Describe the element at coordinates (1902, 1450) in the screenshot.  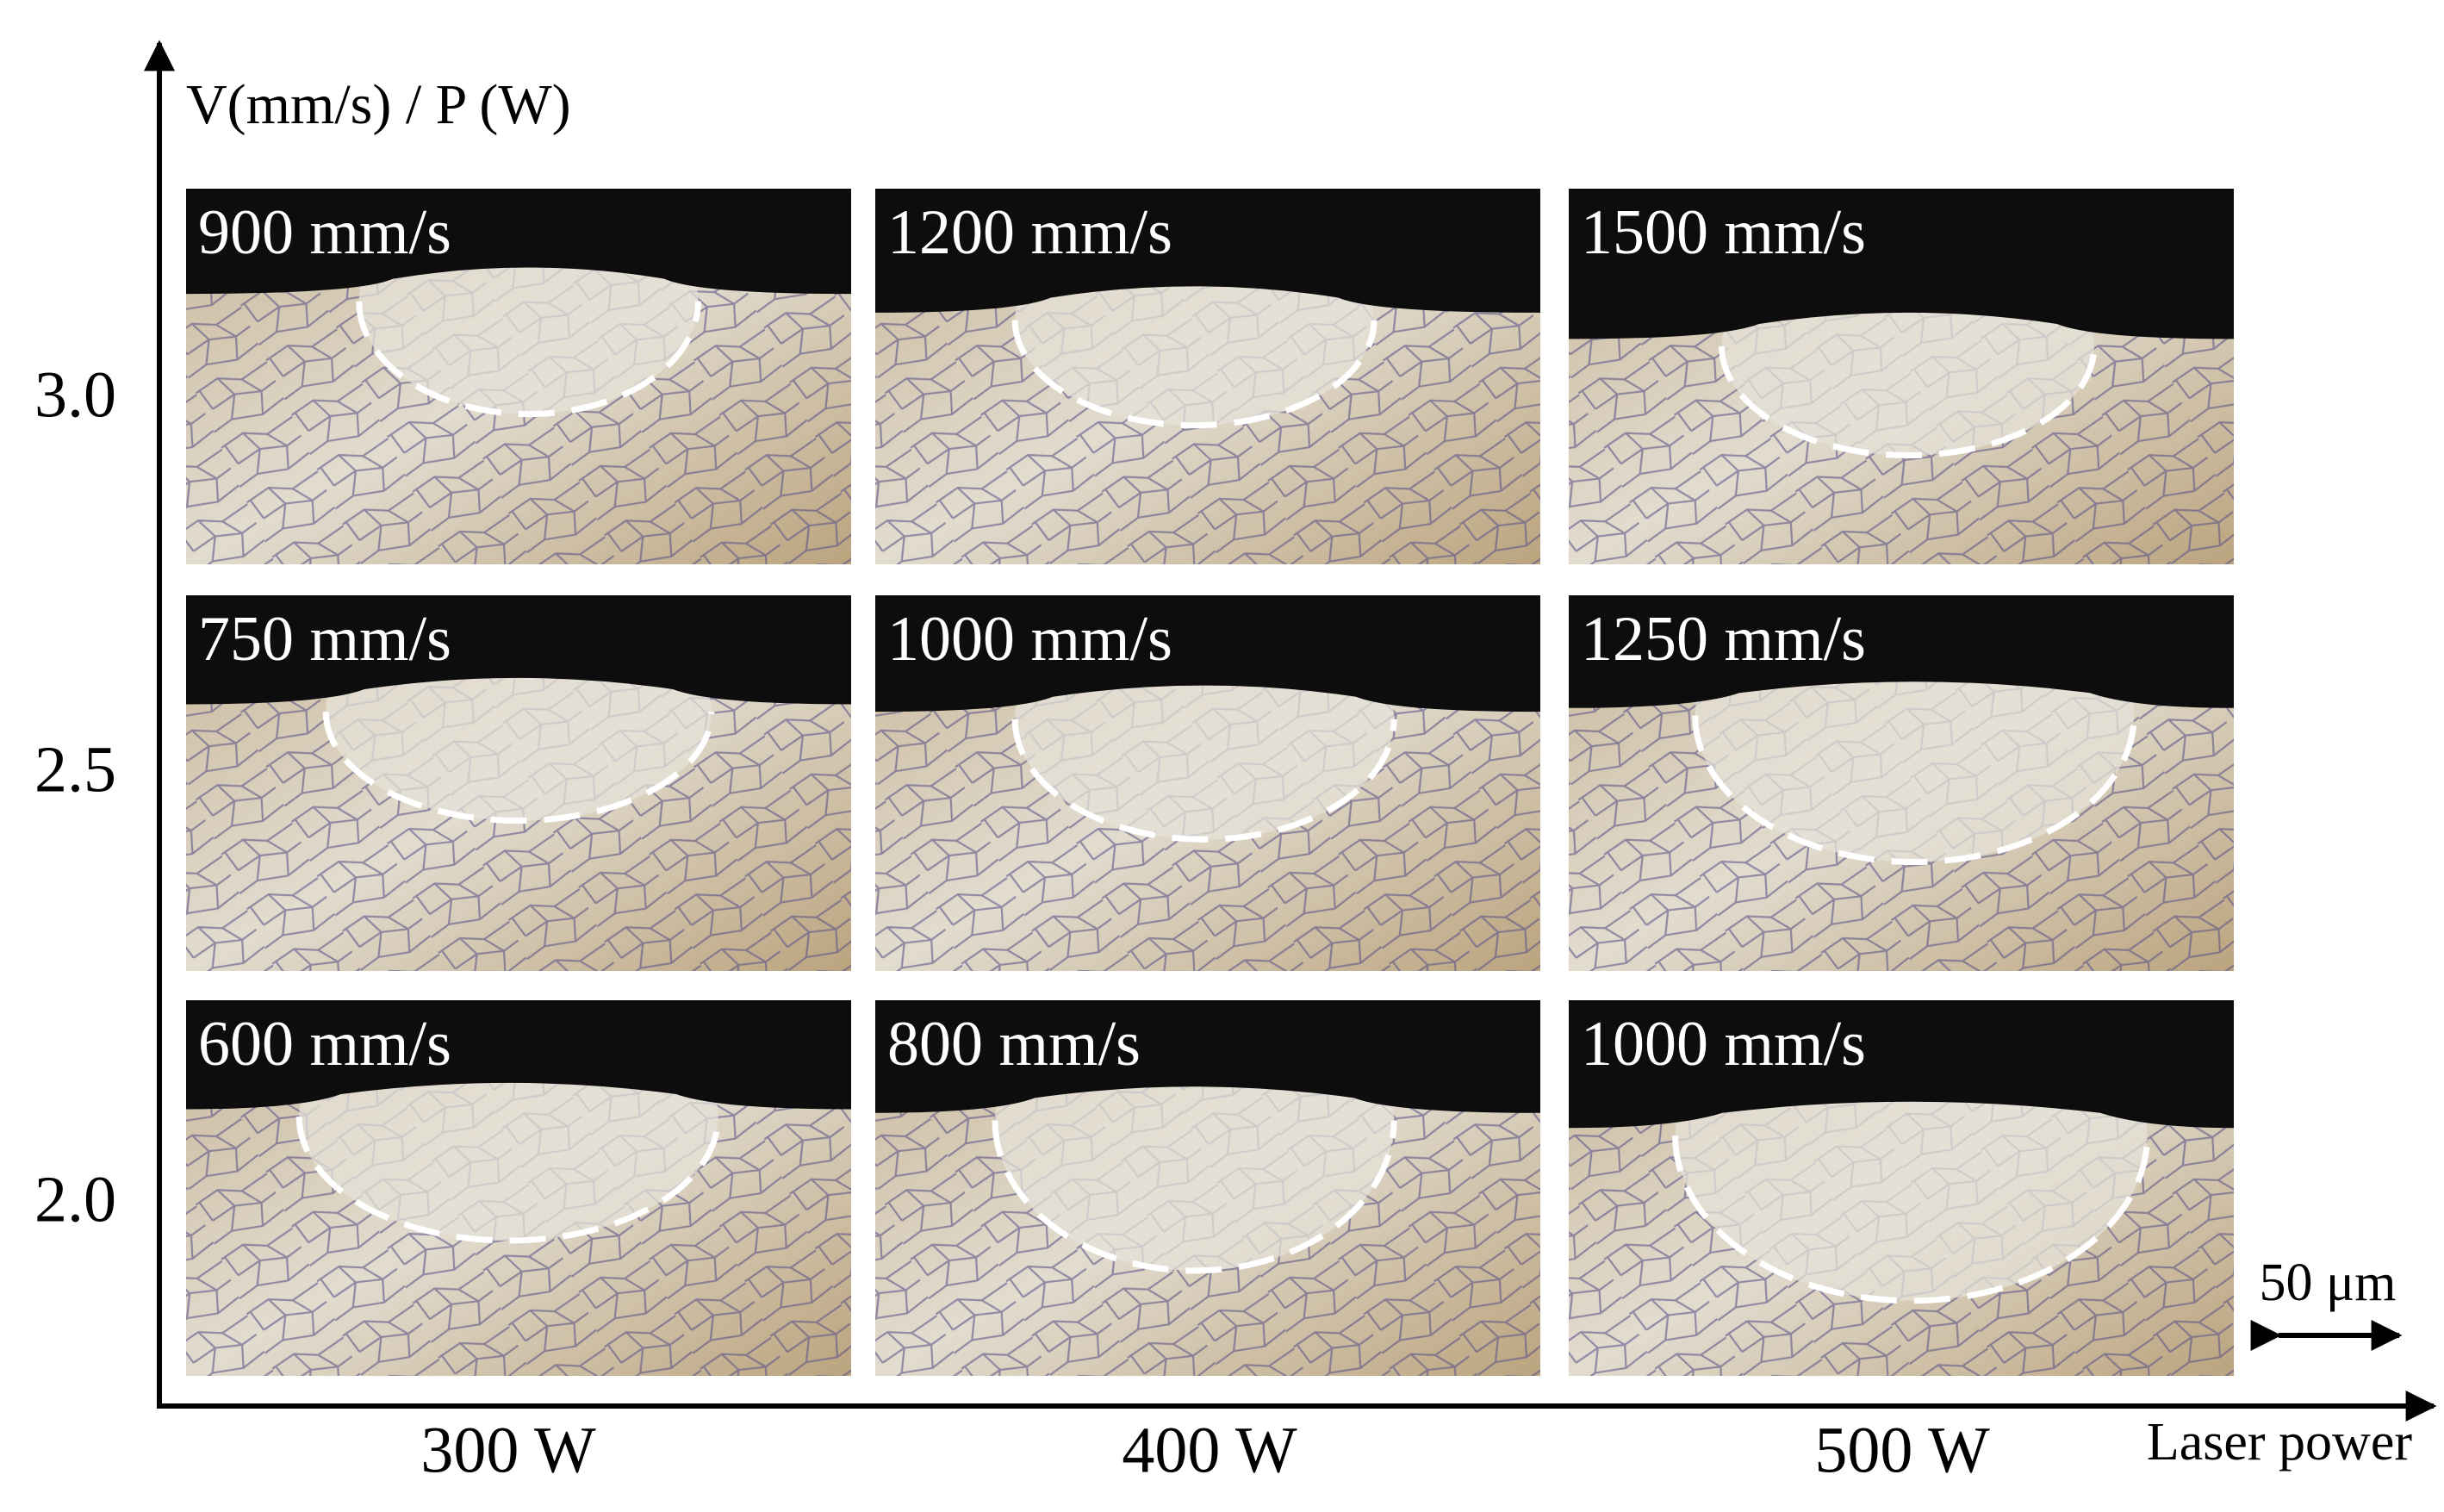
I see `column-label: 500 W` at that location.